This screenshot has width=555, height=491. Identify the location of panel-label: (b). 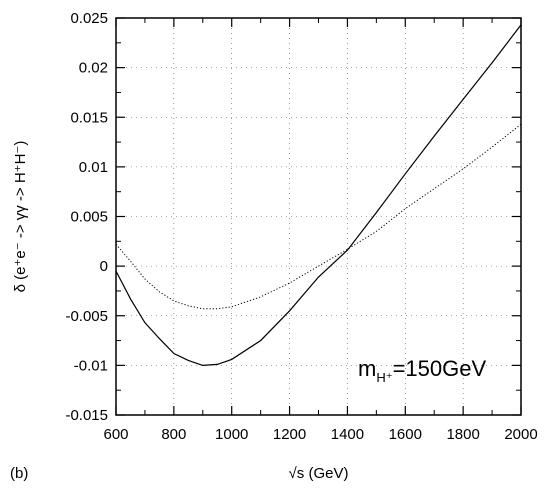
(19, 473).